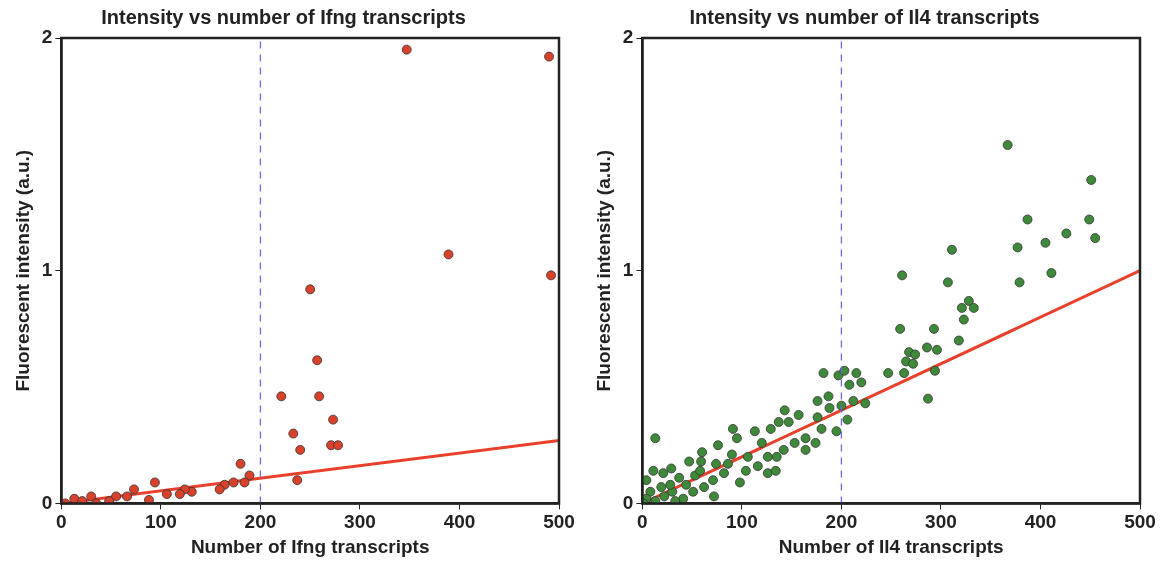 This screenshot has width=1162, height=567. What do you see at coordinates (310, 546) in the screenshot?
I see `x-axis-title: Number of Ifng transcripts` at bounding box center [310, 546].